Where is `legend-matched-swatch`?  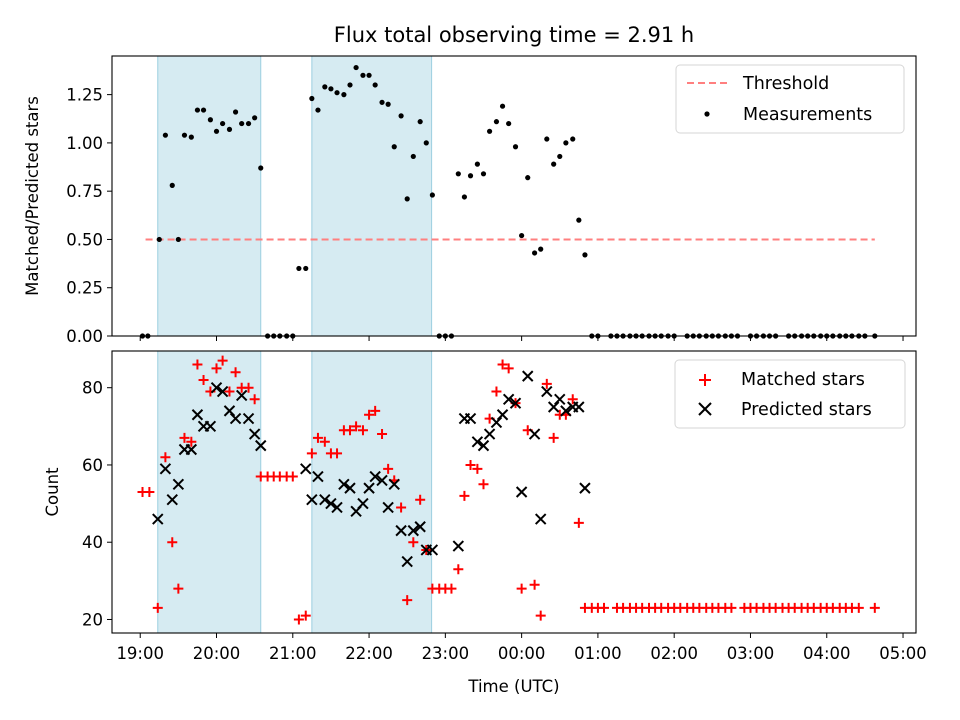
legend-matched-swatch is located at coordinates (705, 380).